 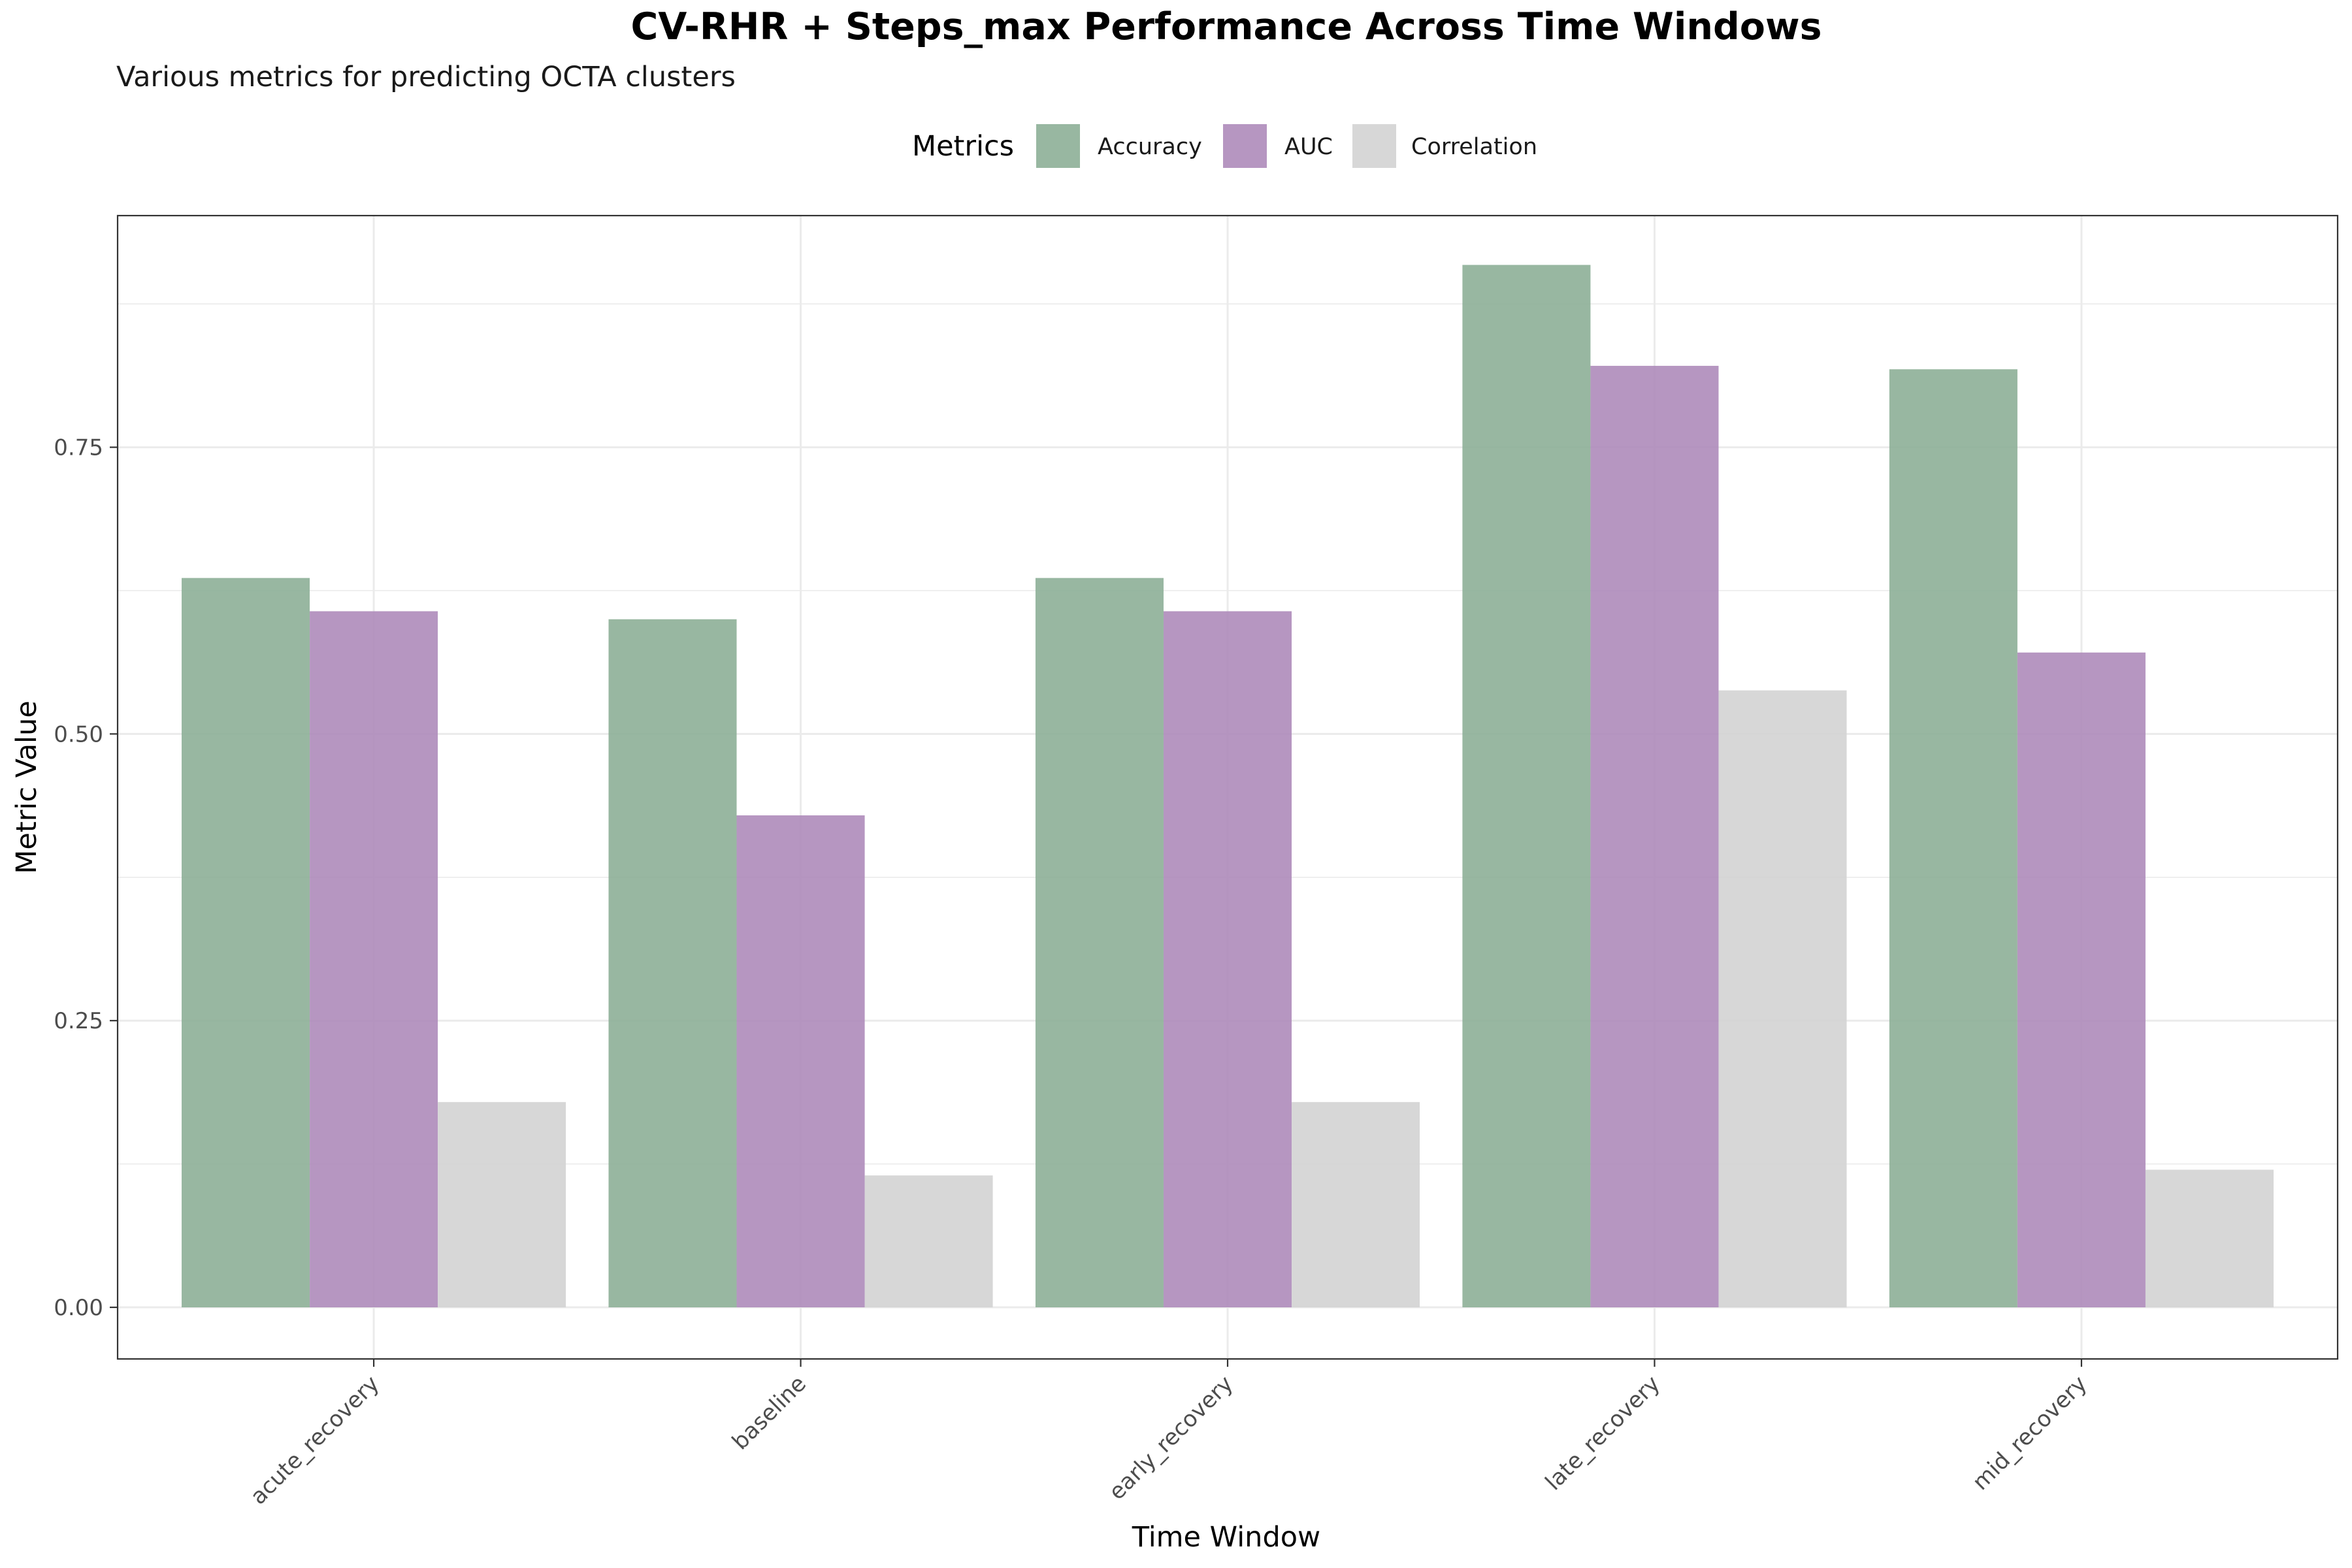 I want to click on legend-key-accuracy, so click(x=1058, y=146).